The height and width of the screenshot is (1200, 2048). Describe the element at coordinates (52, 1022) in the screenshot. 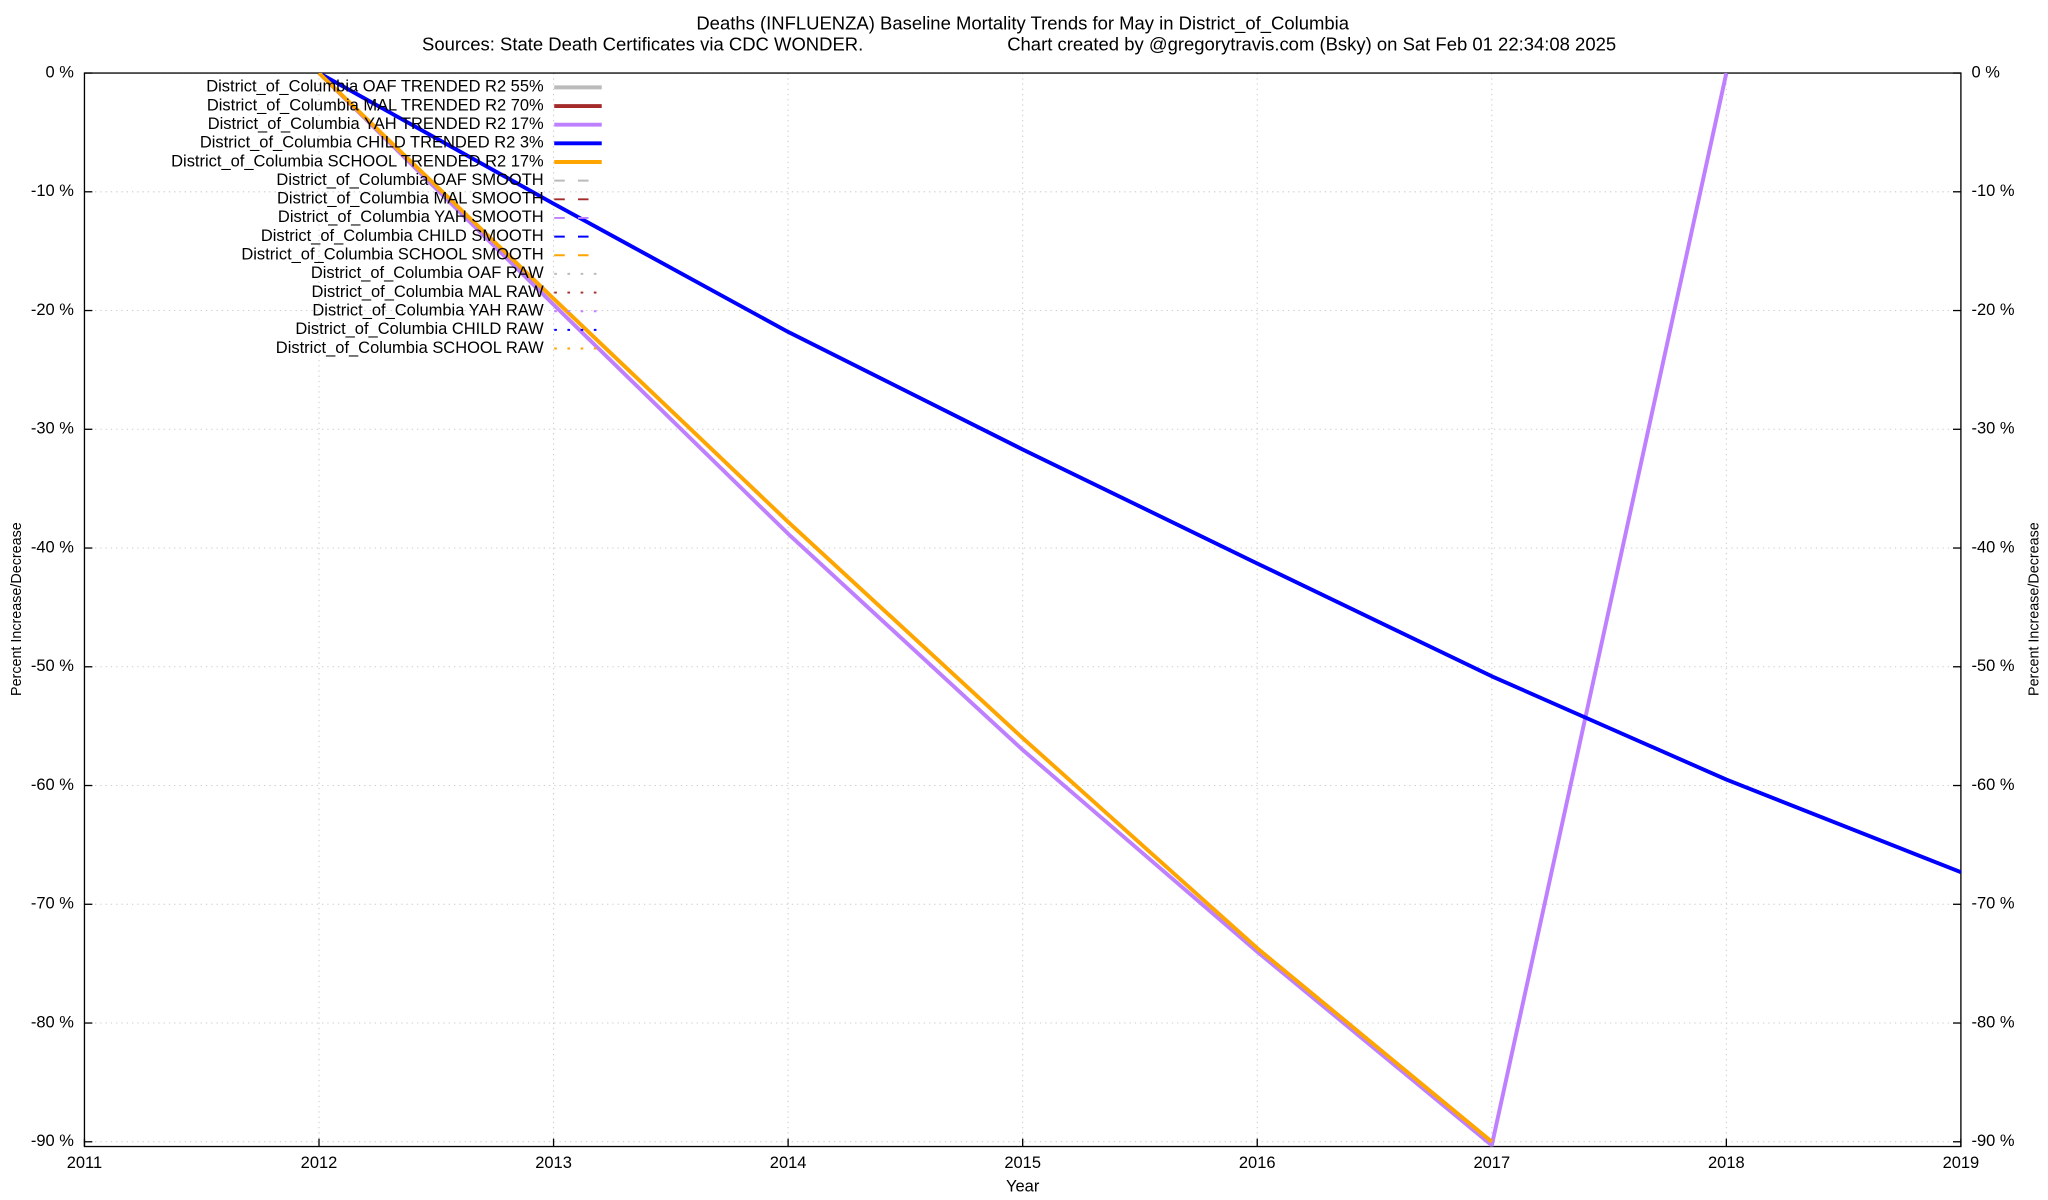

I see `y-tick-label: -80 %` at that location.